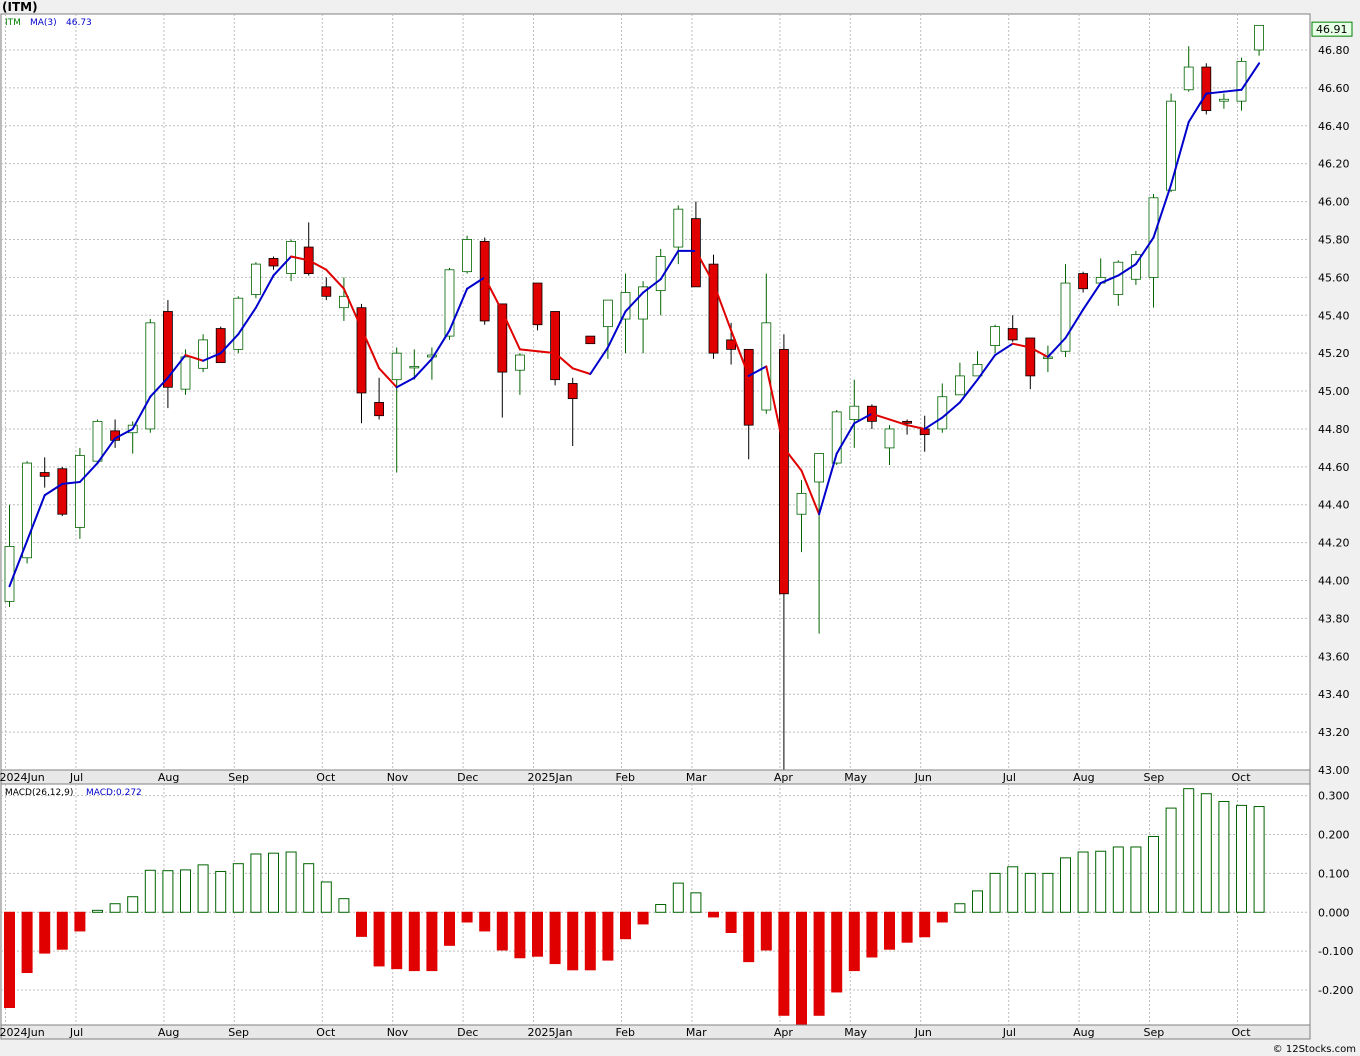 The height and width of the screenshot is (1056, 1360). What do you see at coordinates (655, 1032) in the screenshot?
I see `macd-x-axis-strip` at bounding box center [655, 1032].